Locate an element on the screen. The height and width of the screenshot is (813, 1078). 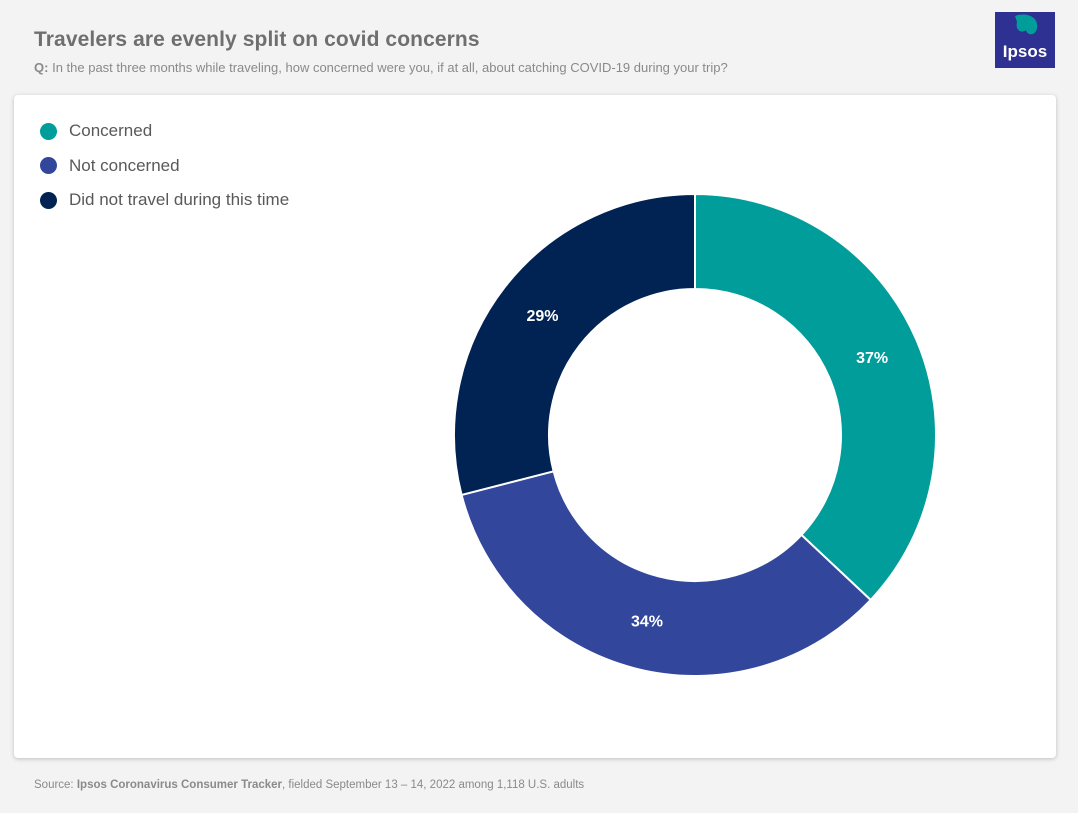
data-label: 37% is located at coordinates (872, 358).